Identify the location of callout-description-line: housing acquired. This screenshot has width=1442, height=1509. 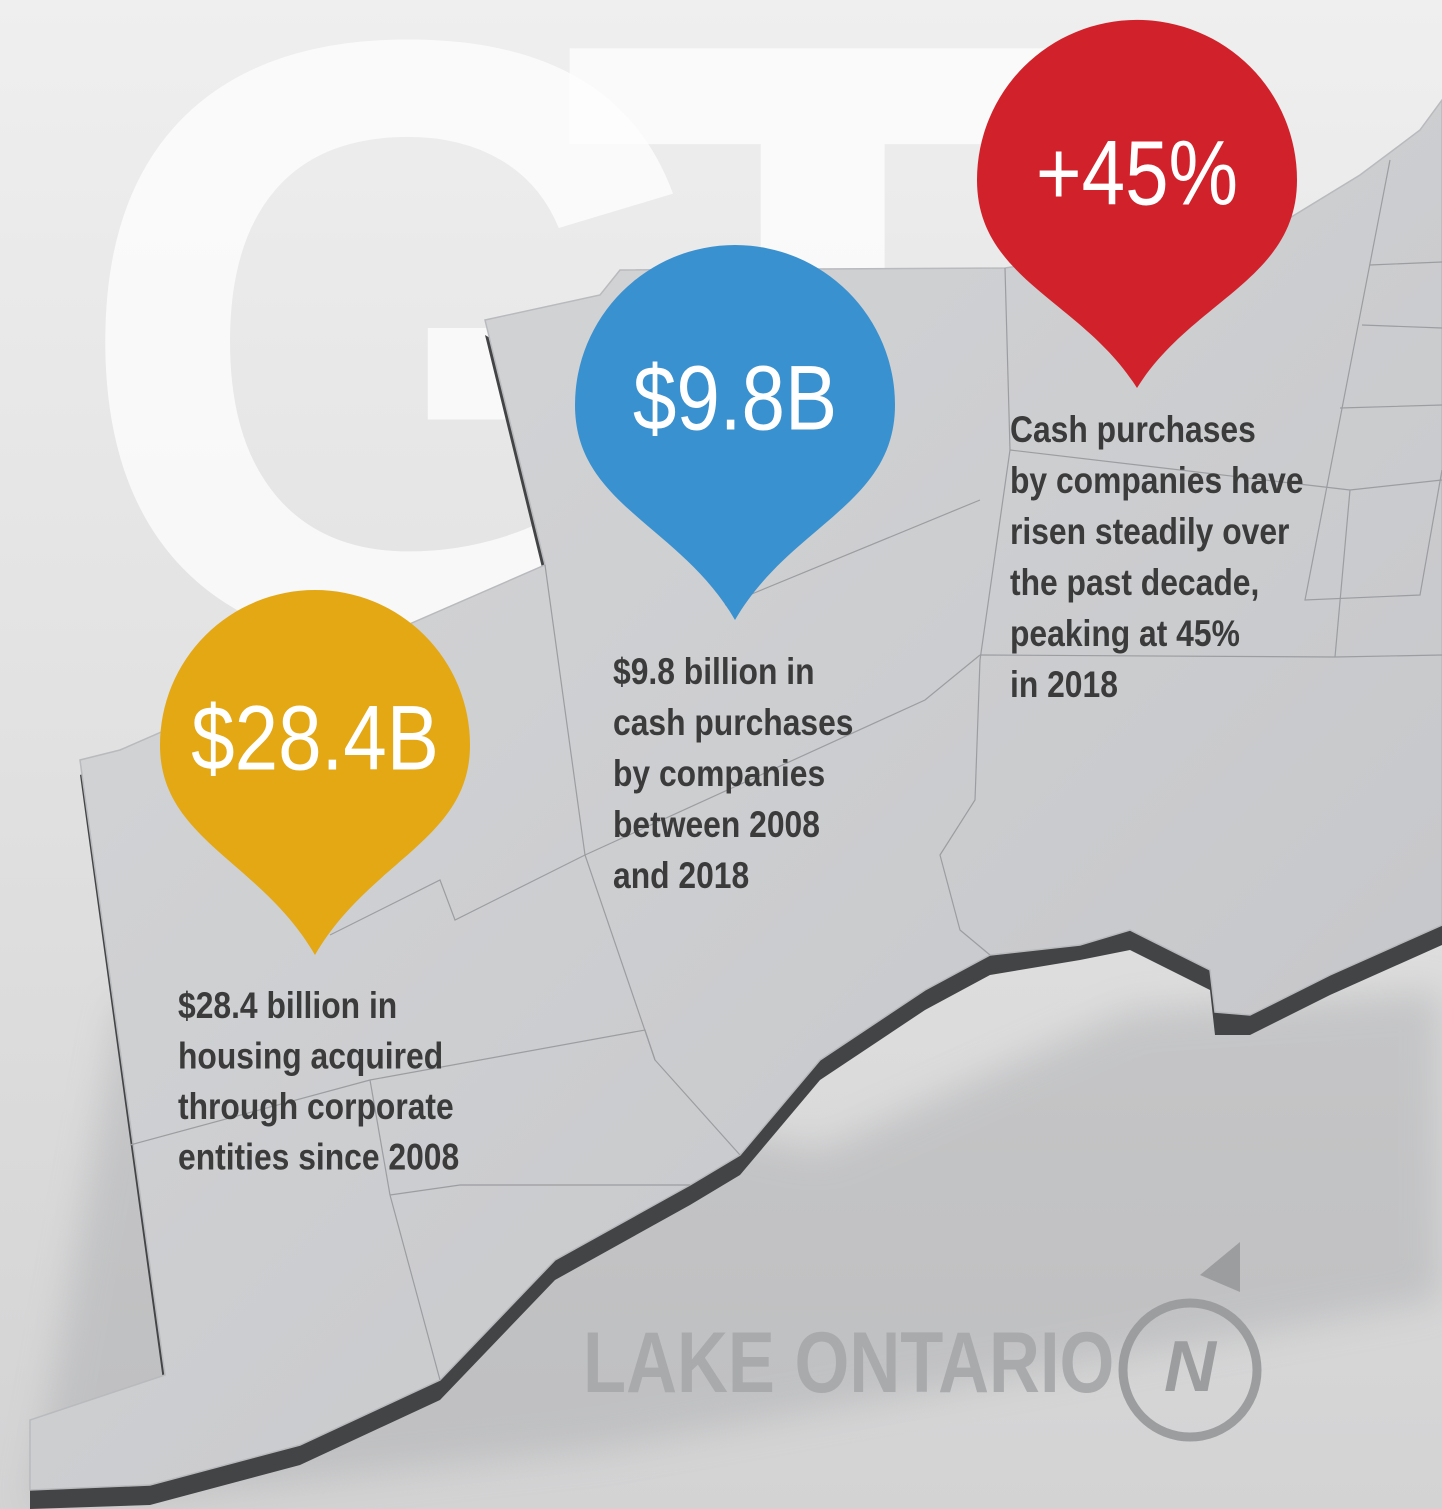
(310, 1056).